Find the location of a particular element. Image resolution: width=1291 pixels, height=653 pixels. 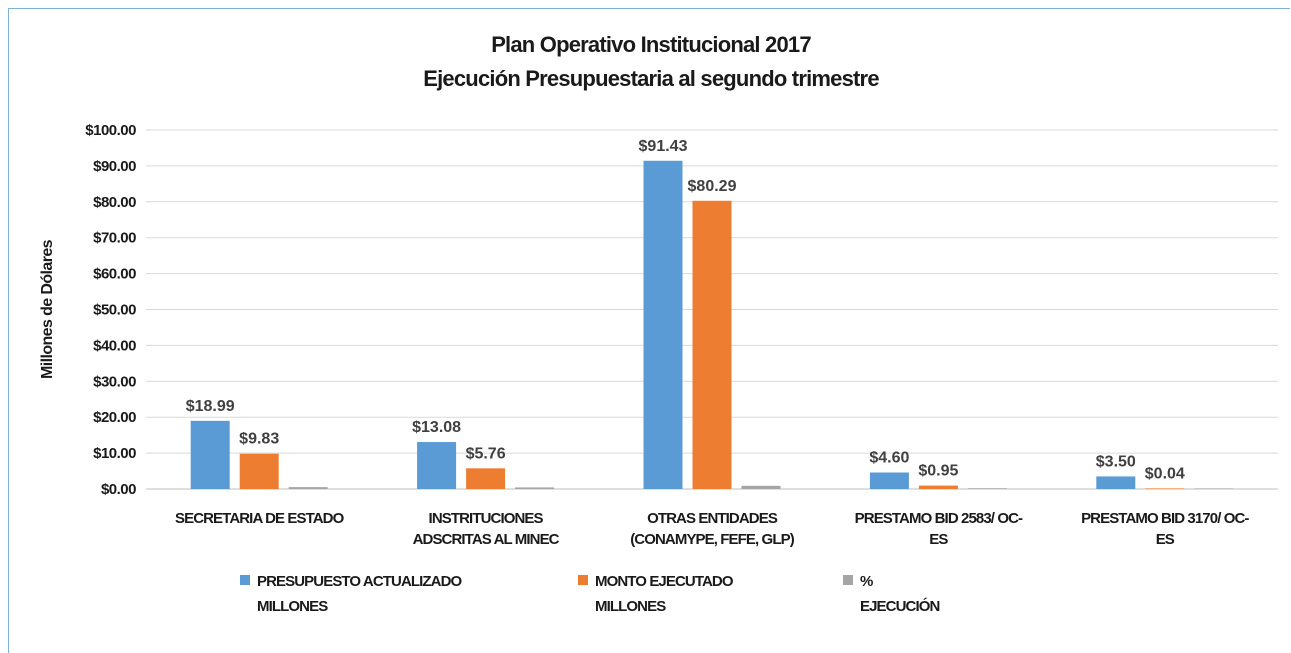

legend-label-2: EJECUCIÓN is located at coordinates (899, 606).